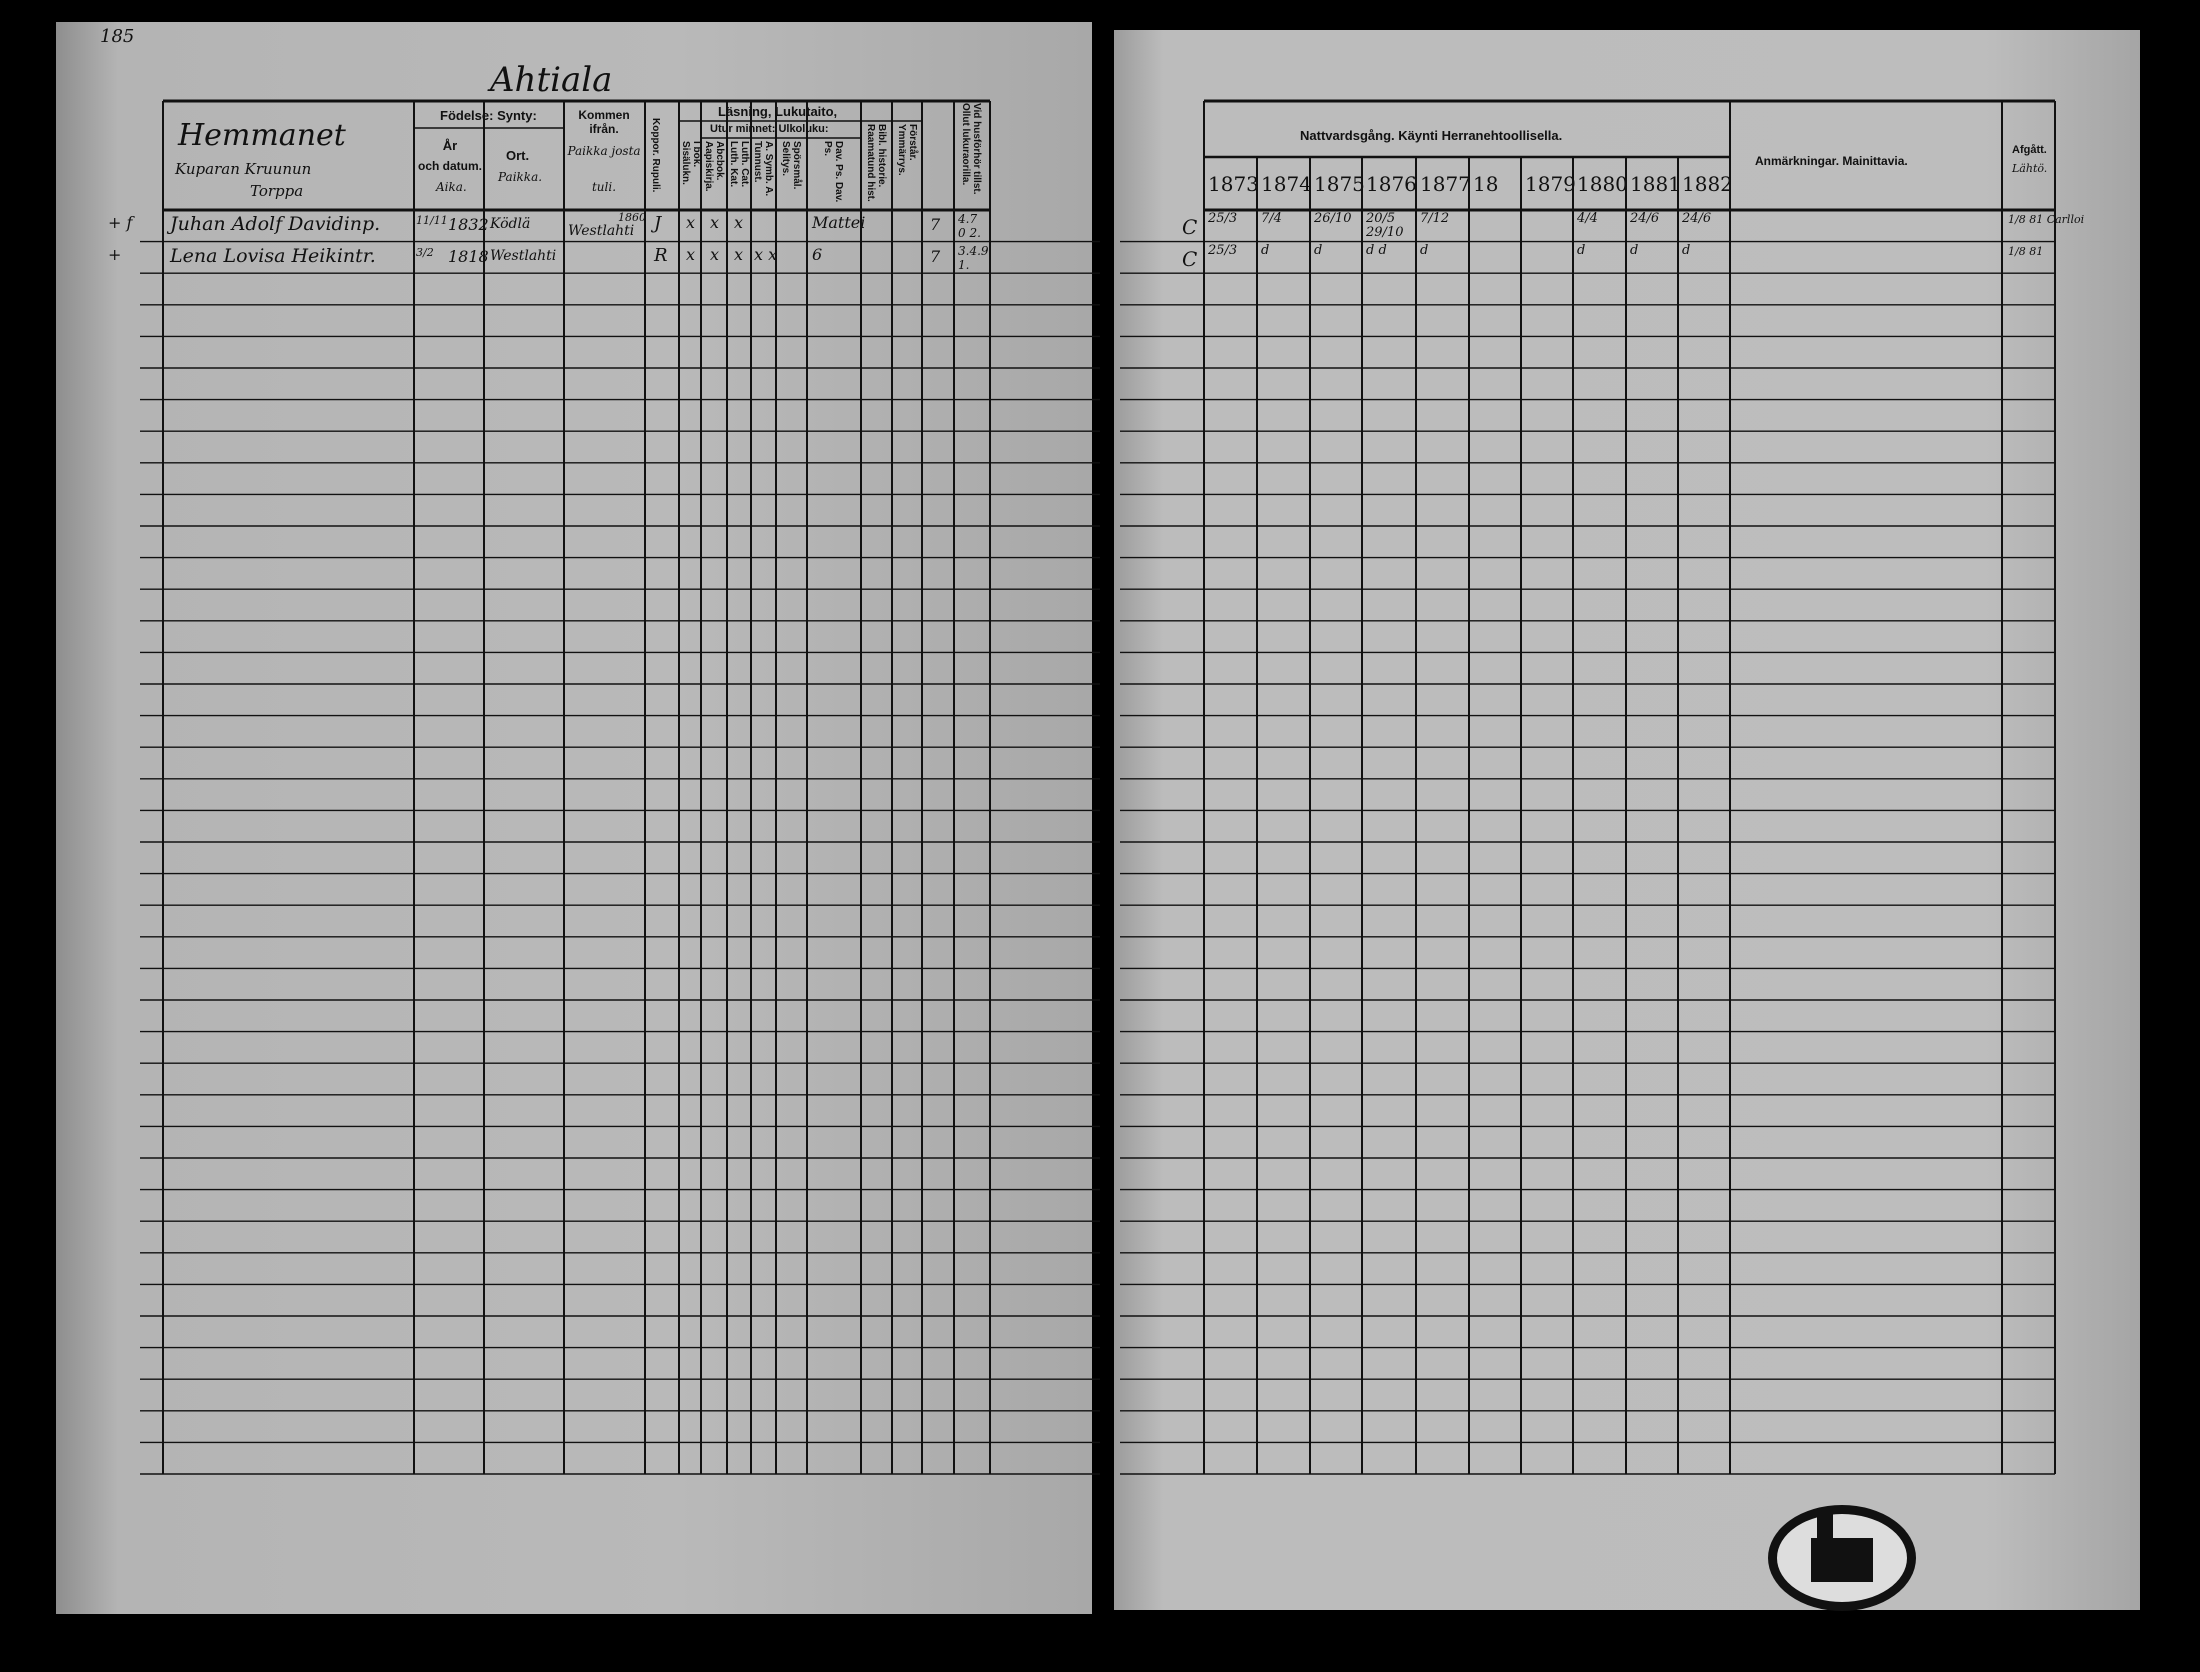 The width and height of the screenshot is (2200, 1672). I want to click on questions: 6, so click(817, 254).